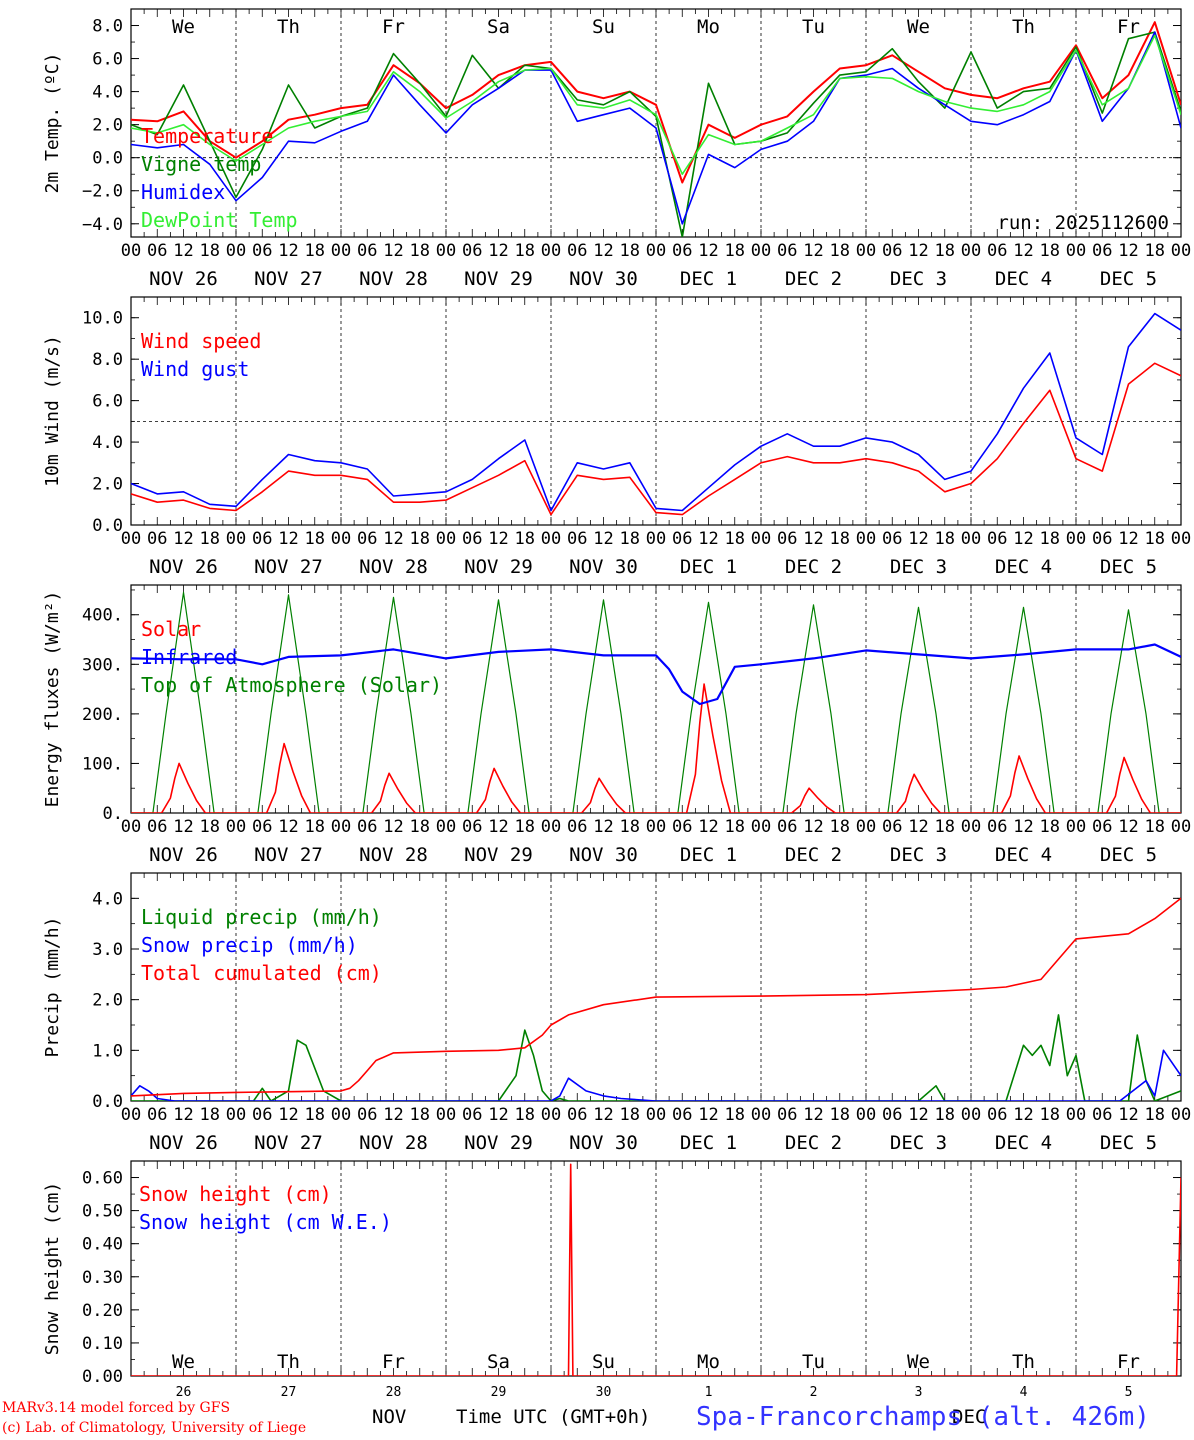  Describe the element at coordinates (183, 1362) in the screenshot. I see `weekday-label: We` at that location.